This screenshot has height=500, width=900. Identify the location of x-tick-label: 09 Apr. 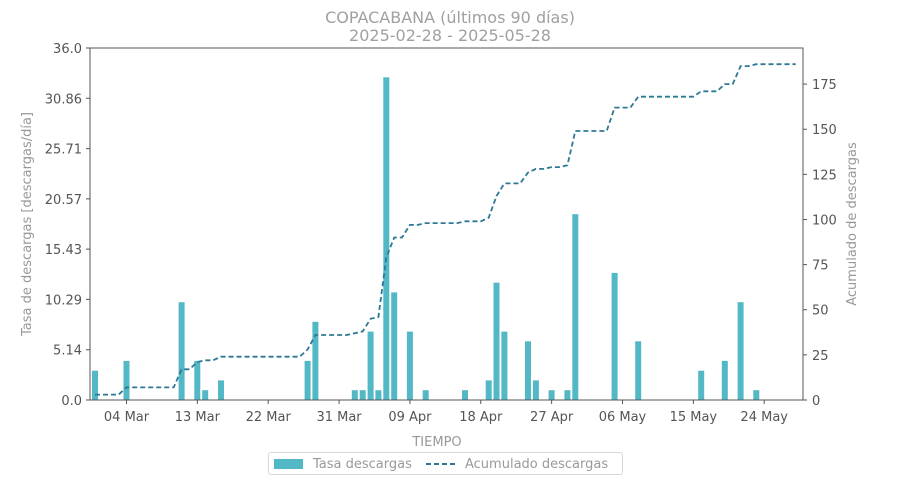
(410, 417).